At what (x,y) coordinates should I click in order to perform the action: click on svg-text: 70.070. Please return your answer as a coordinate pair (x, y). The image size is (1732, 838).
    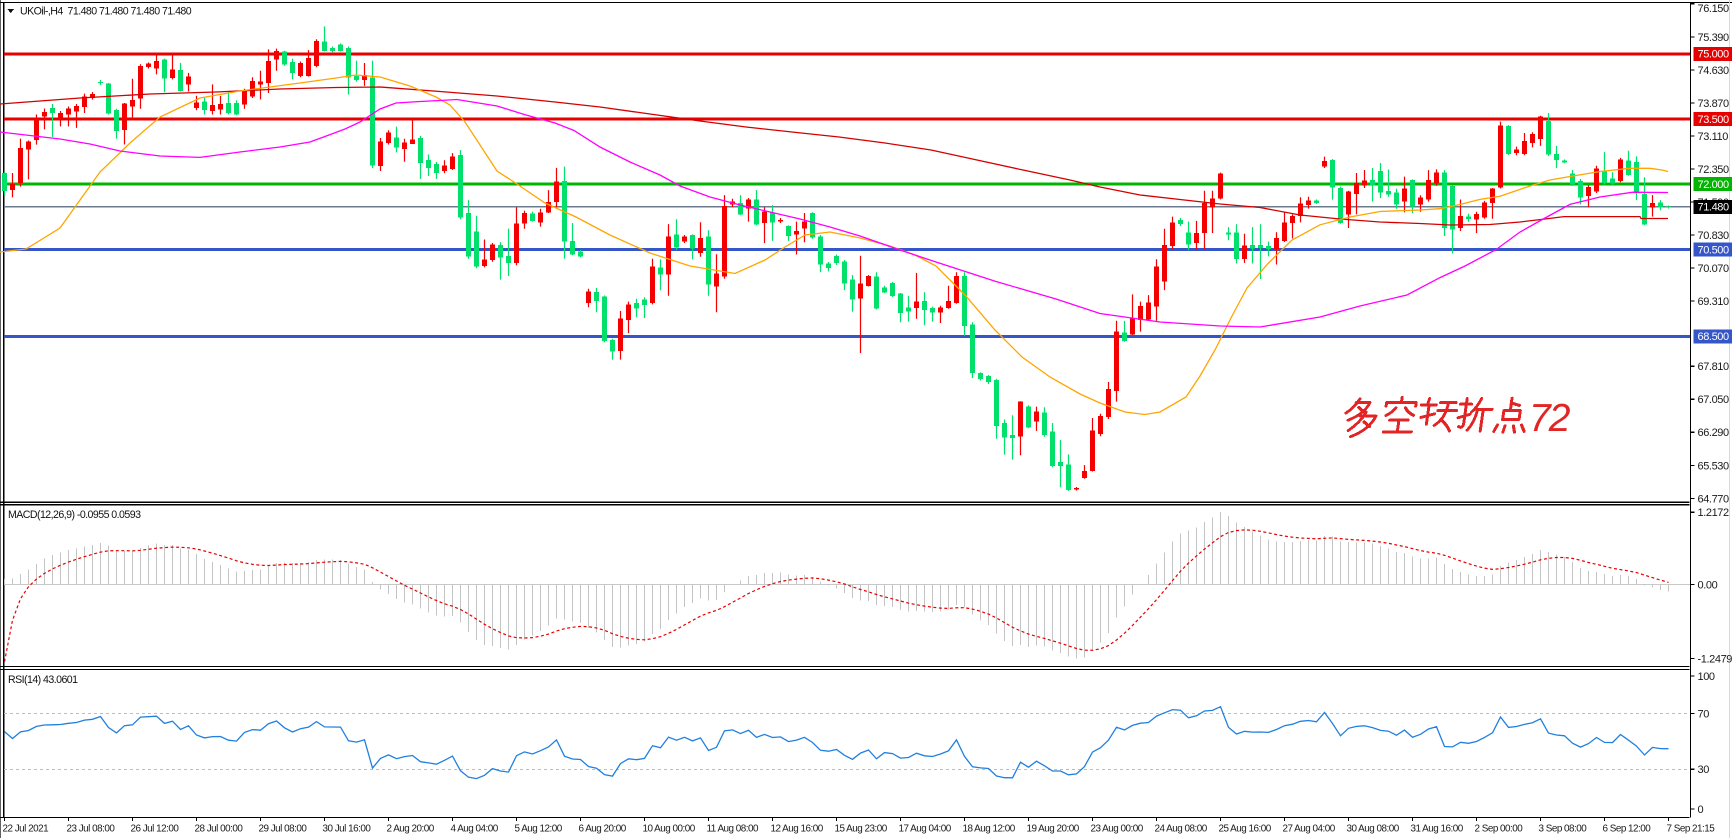
    Looking at the image, I should click on (1714, 269).